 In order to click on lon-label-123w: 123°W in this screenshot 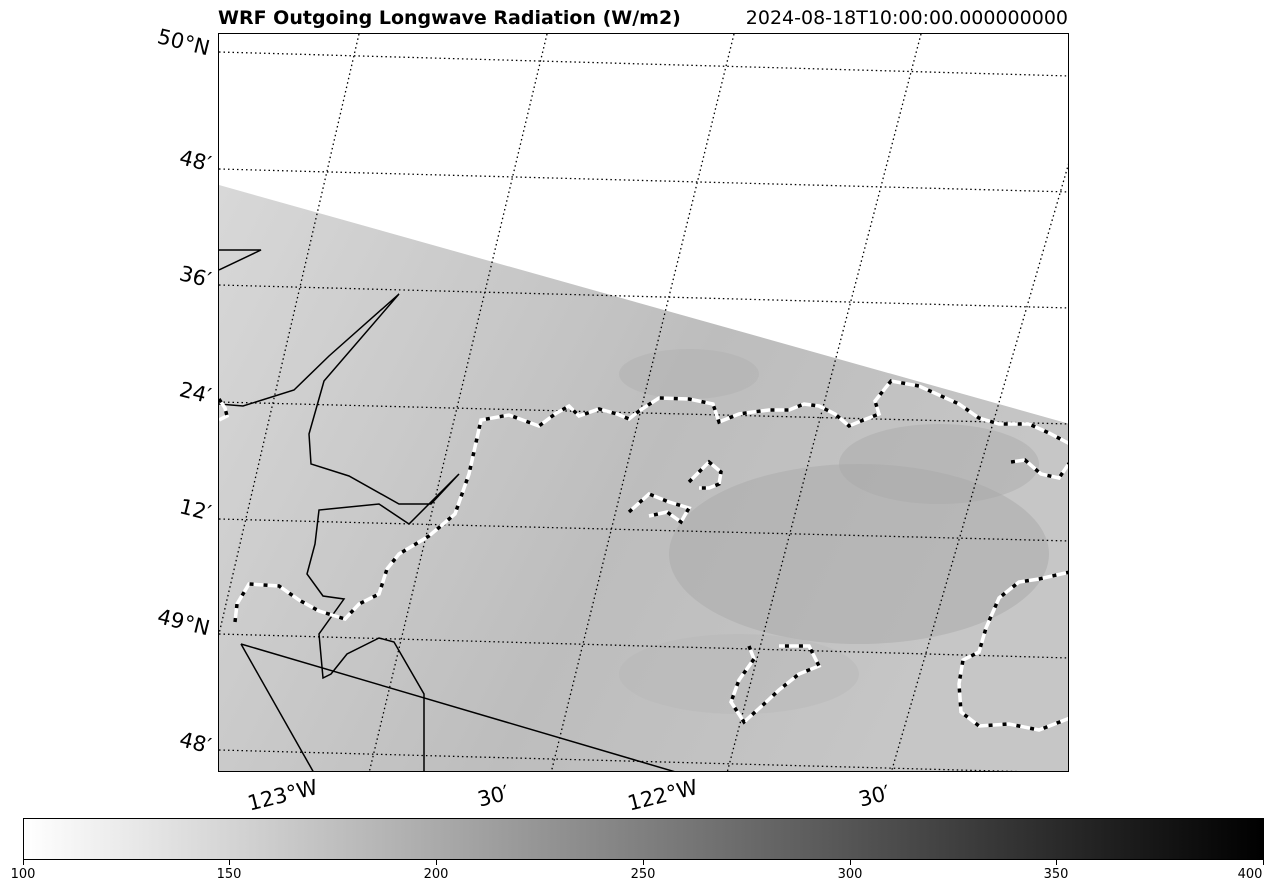, I will do `click(283, 795)`.